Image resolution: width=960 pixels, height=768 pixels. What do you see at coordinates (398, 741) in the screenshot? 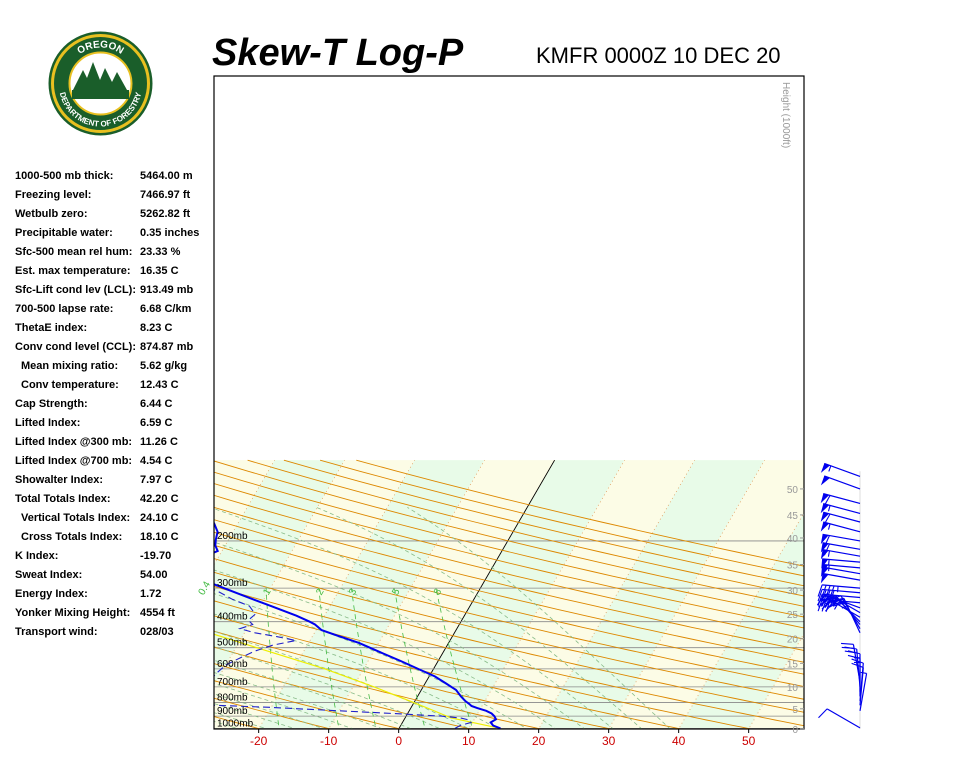
I see `temperature-tick-label: 0` at bounding box center [398, 741].